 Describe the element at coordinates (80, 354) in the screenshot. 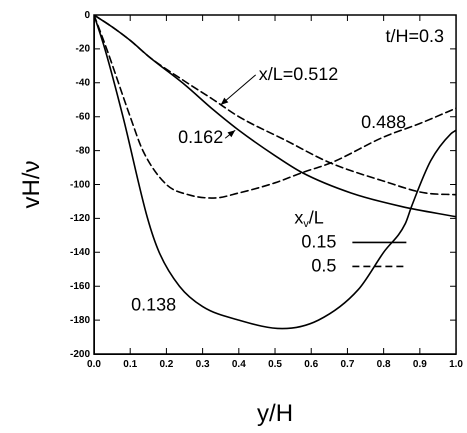

I see `y-tick-label: -200` at that location.